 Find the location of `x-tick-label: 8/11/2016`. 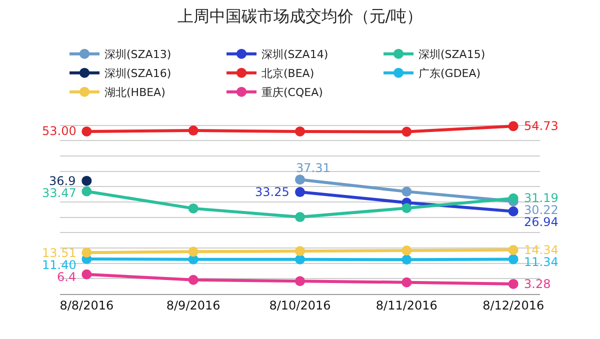

x-tick-label: 8/11/2016 is located at coordinates (407, 305).